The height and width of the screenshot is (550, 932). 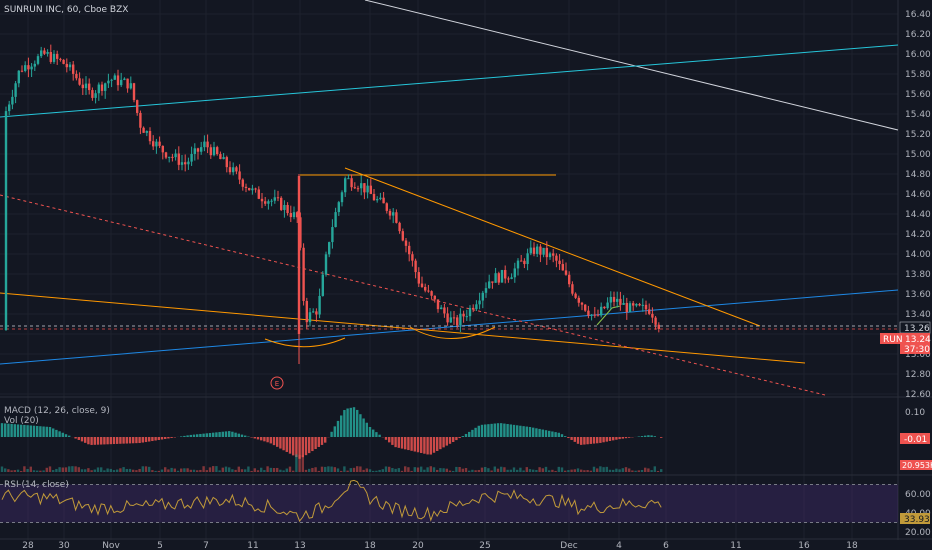 What do you see at coordinates (484, 545) in the screenshot?
I see `time-tick: 25` at bounding box center [484, 545].